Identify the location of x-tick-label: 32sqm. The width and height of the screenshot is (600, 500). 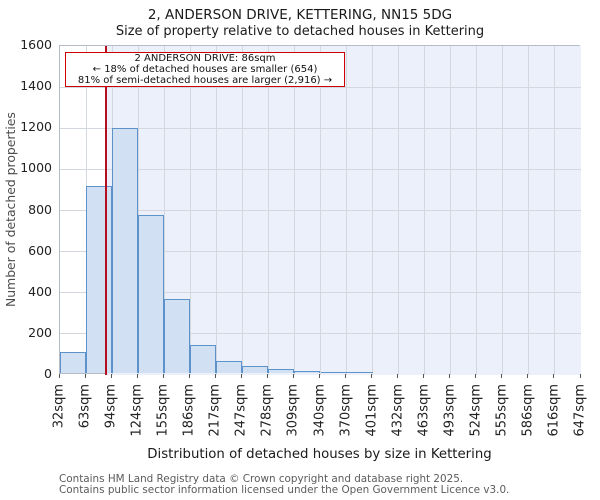
(59, 406).